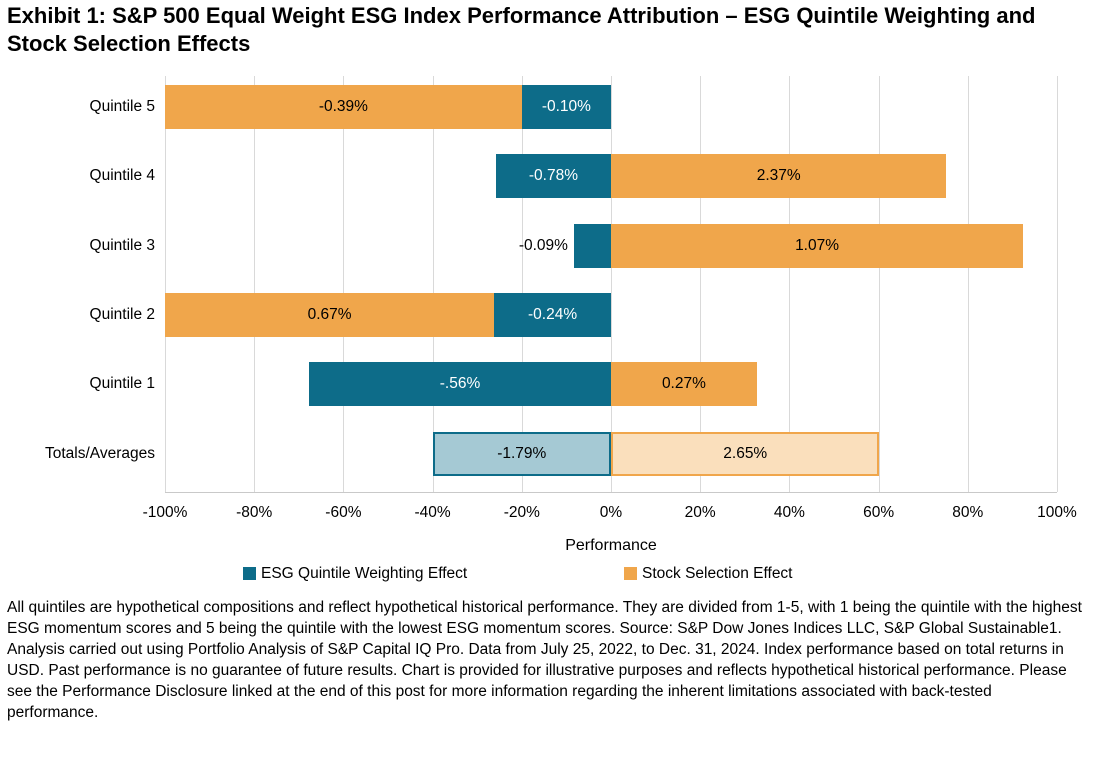  Describe the element at coordinates (122, 245) in the screenshot. I see `category-label: Quintile 3` at that location.